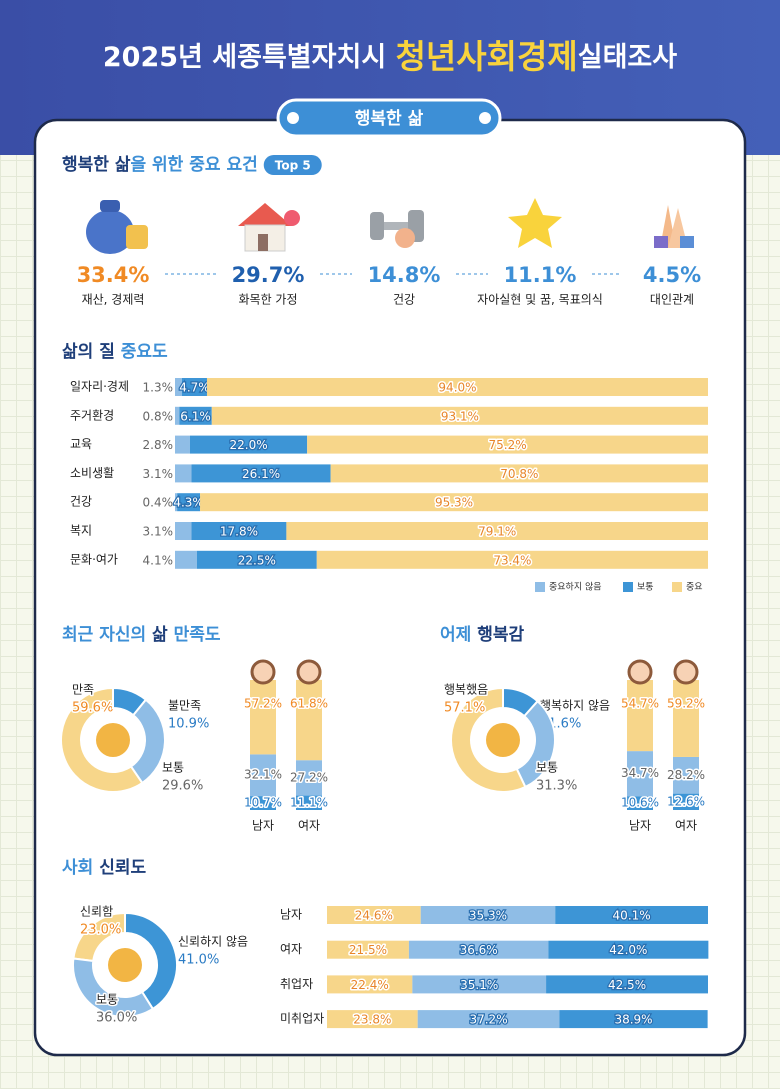 This screenshot has height=1089, width=780. What do you see at coordinates (269, 227) in the screenshot?
I see `icon-house` at bounding box center [269, 227].